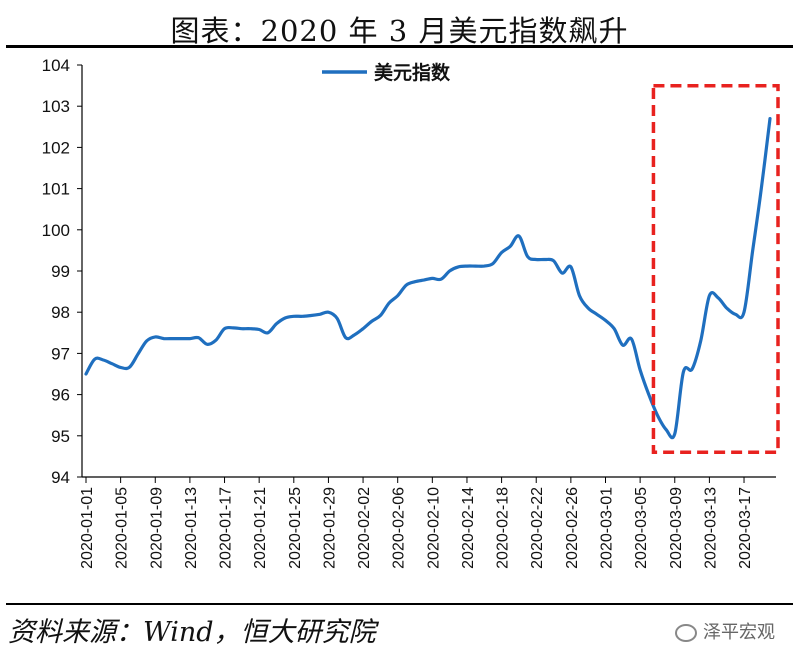 This screenshot has width=799, height=656. What do you see at coordinates (399, 46) in the screenshot?
I see `top-divider` at bounding box center [399, 46].